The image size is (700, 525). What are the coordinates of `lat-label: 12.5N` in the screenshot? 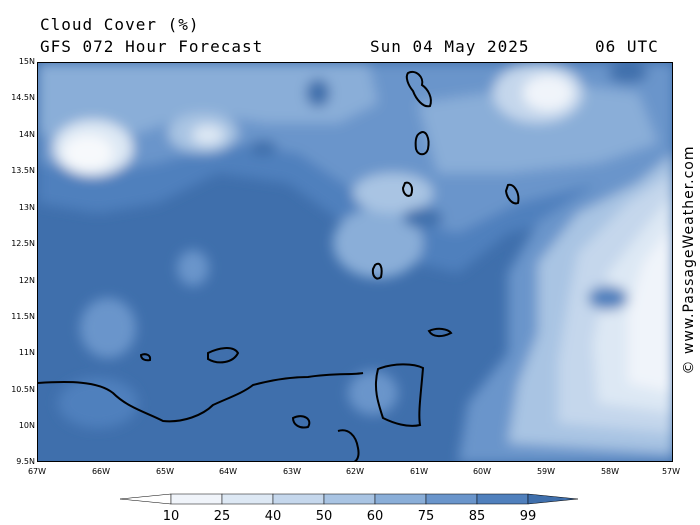 It's located at (23, 243).